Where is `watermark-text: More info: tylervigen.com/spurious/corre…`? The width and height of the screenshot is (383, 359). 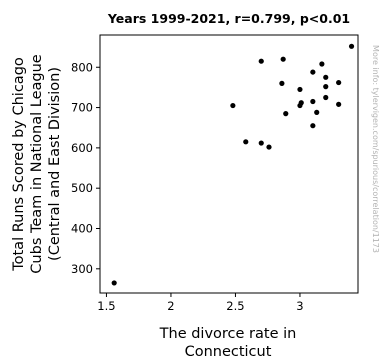 watermark-text: More info: tylervigen.com/spurious/corre… is located at coordinates (375, 149).